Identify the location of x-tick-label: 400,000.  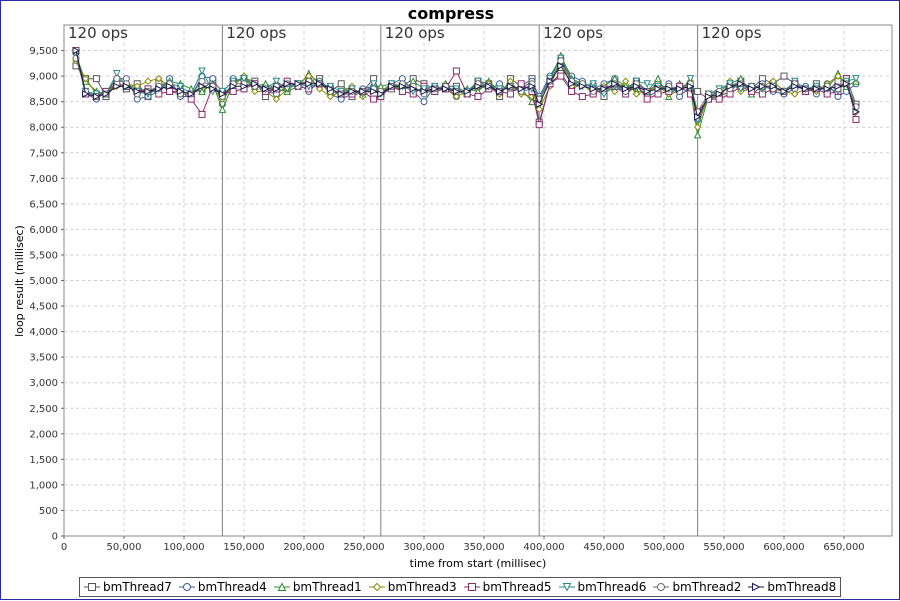
(543, 547).